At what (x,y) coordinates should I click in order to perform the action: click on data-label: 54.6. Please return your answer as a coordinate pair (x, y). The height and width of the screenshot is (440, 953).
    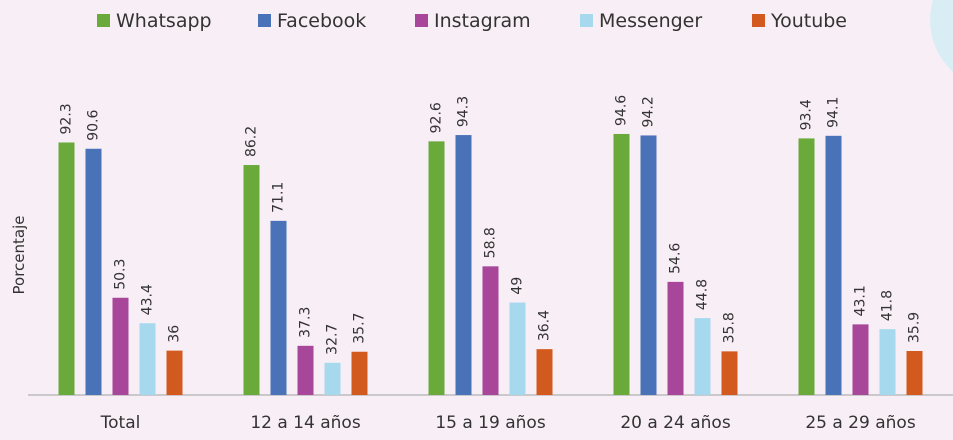
    Looking at the image, I should click on (676, 258).